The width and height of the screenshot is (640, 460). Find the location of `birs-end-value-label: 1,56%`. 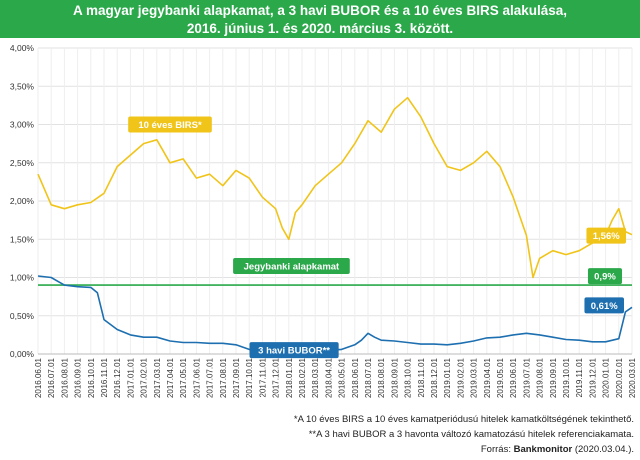

birs-end-value-label: 1,56% is located at coordinates (606, 236).